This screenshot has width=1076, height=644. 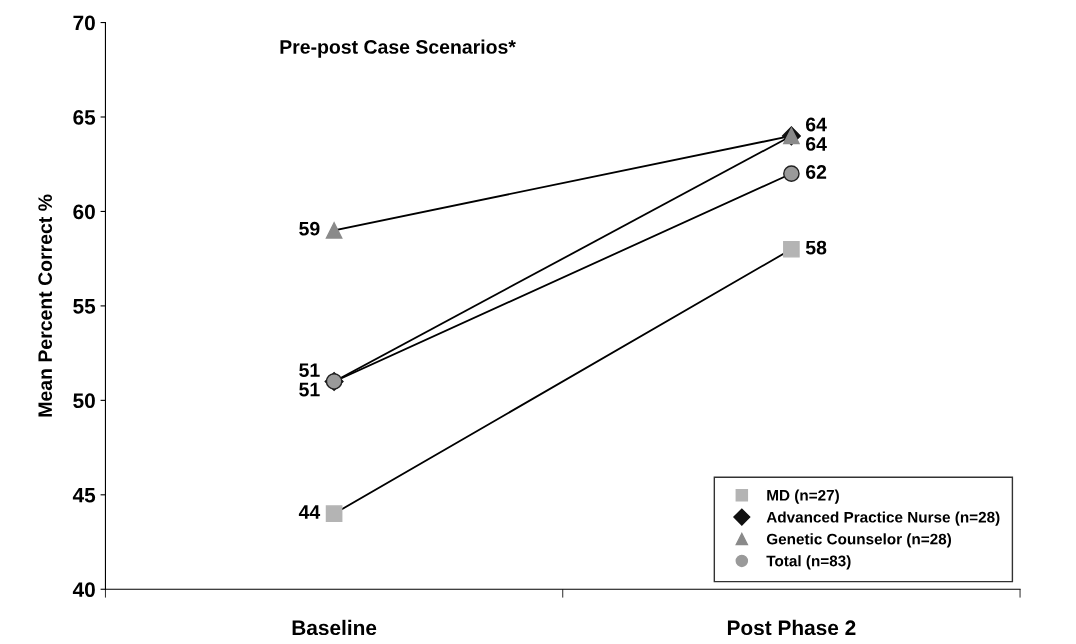 I want to click on text: Pre-post Case Scenarios*, so click(x=398, y=48).